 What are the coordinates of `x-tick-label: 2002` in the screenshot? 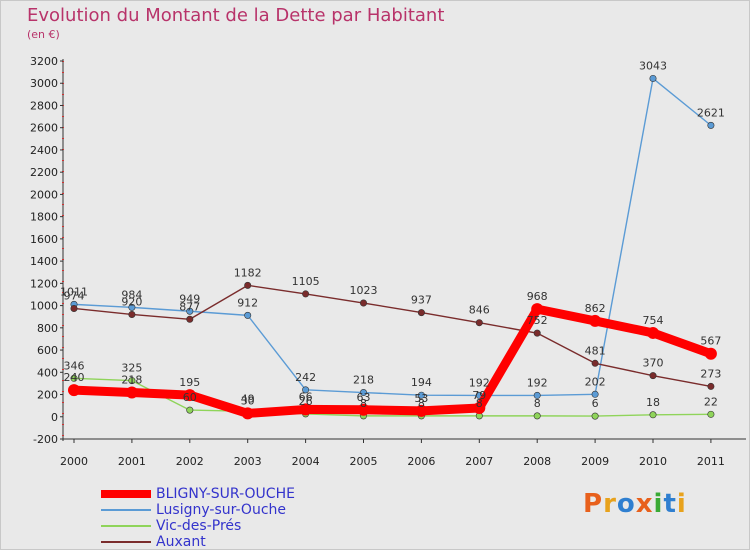 It's located at (190, 461).